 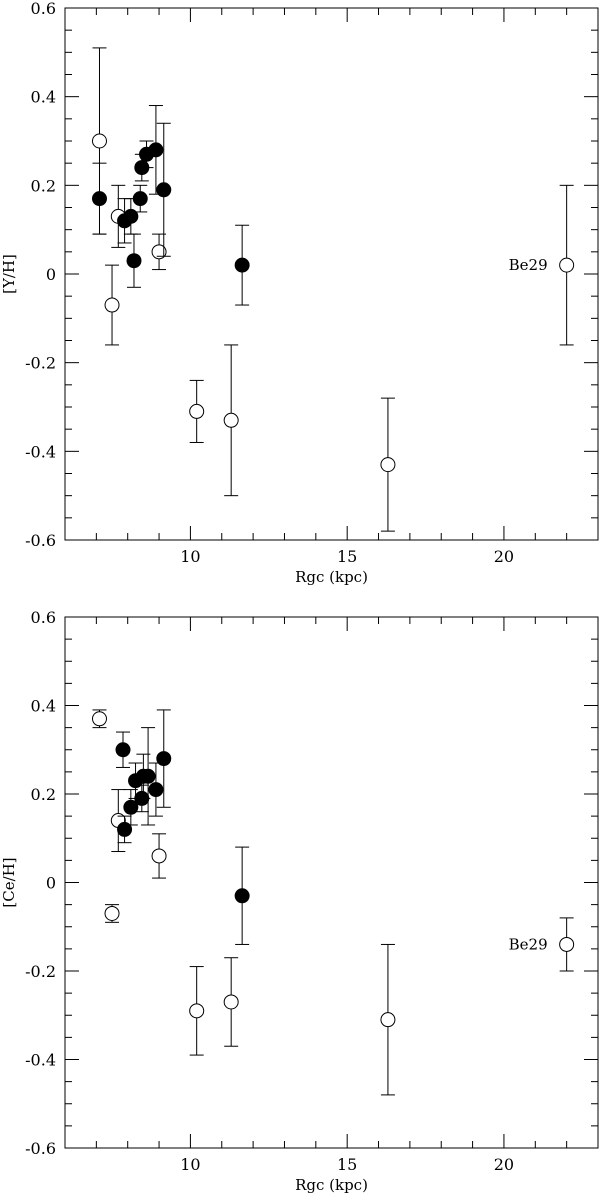 I want to click on y-axis-title: [Ce/H], so click(x=9, y=882).